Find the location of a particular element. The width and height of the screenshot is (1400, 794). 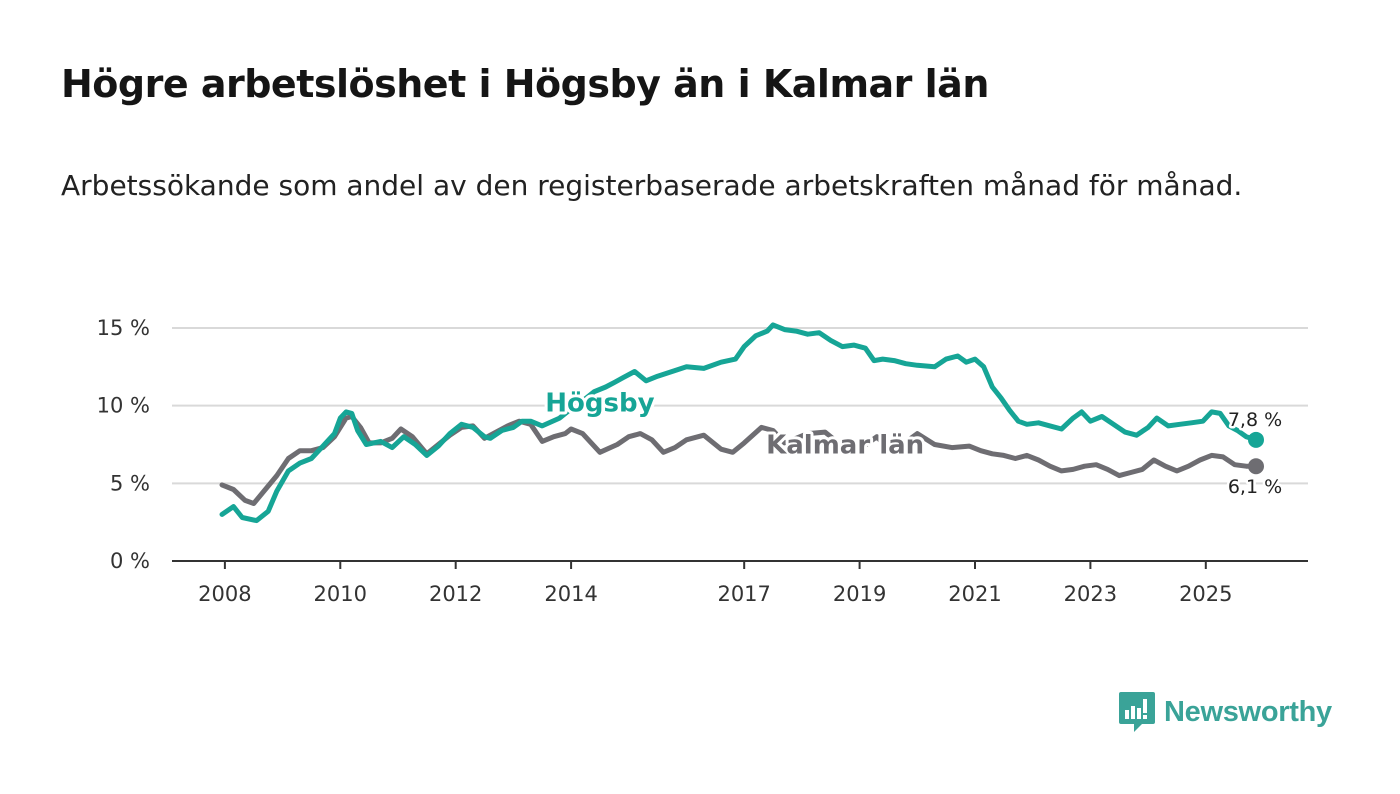

series-label-kalmar-lan: Kalmar län is located at coordinates (845, 446).